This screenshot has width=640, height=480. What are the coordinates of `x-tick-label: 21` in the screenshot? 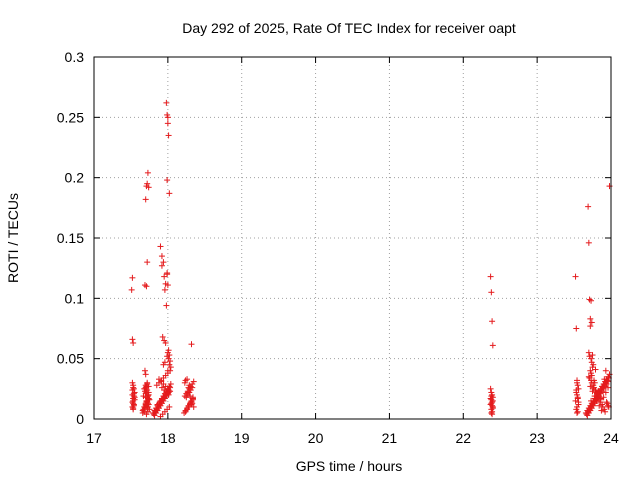 It's located at (390, 438).